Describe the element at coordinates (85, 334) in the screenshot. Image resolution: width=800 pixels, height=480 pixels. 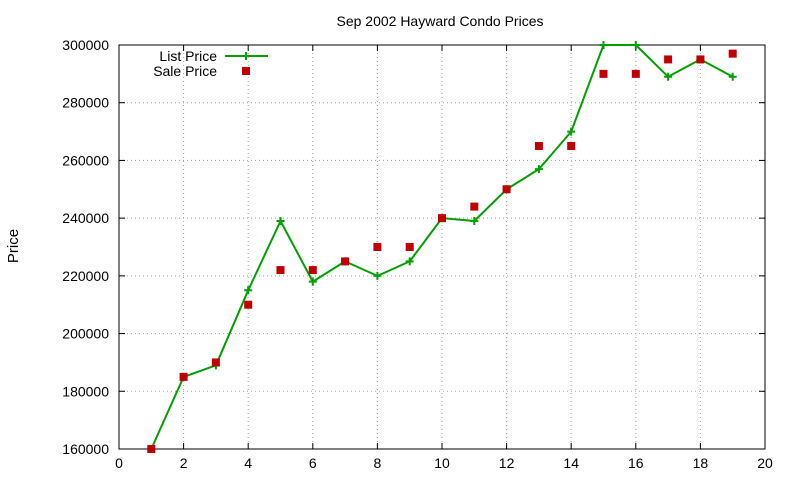
I see `y-tick-label: 200000` at that location.